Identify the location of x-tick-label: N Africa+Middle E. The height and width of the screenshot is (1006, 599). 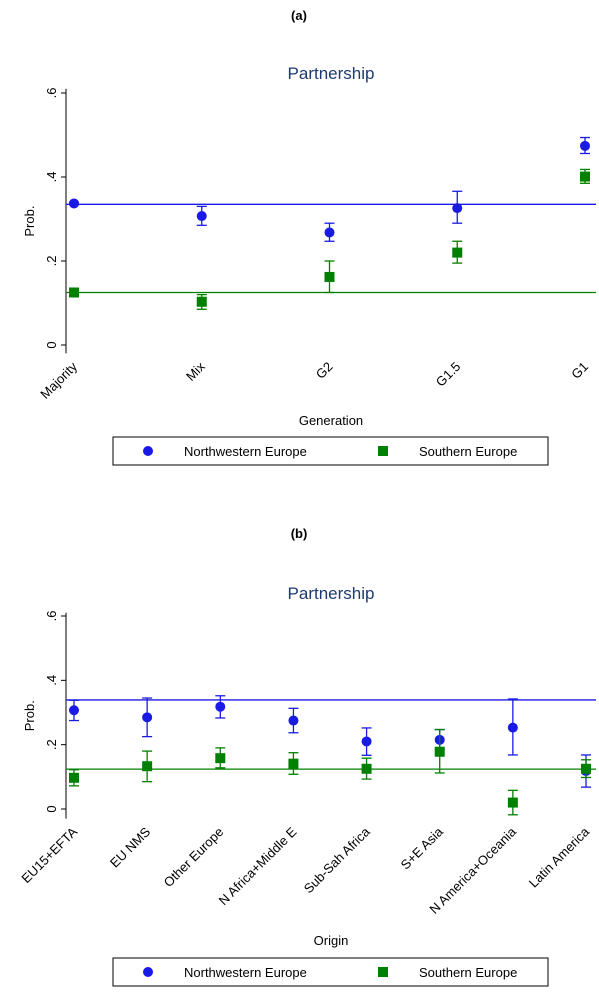
(258, 866).